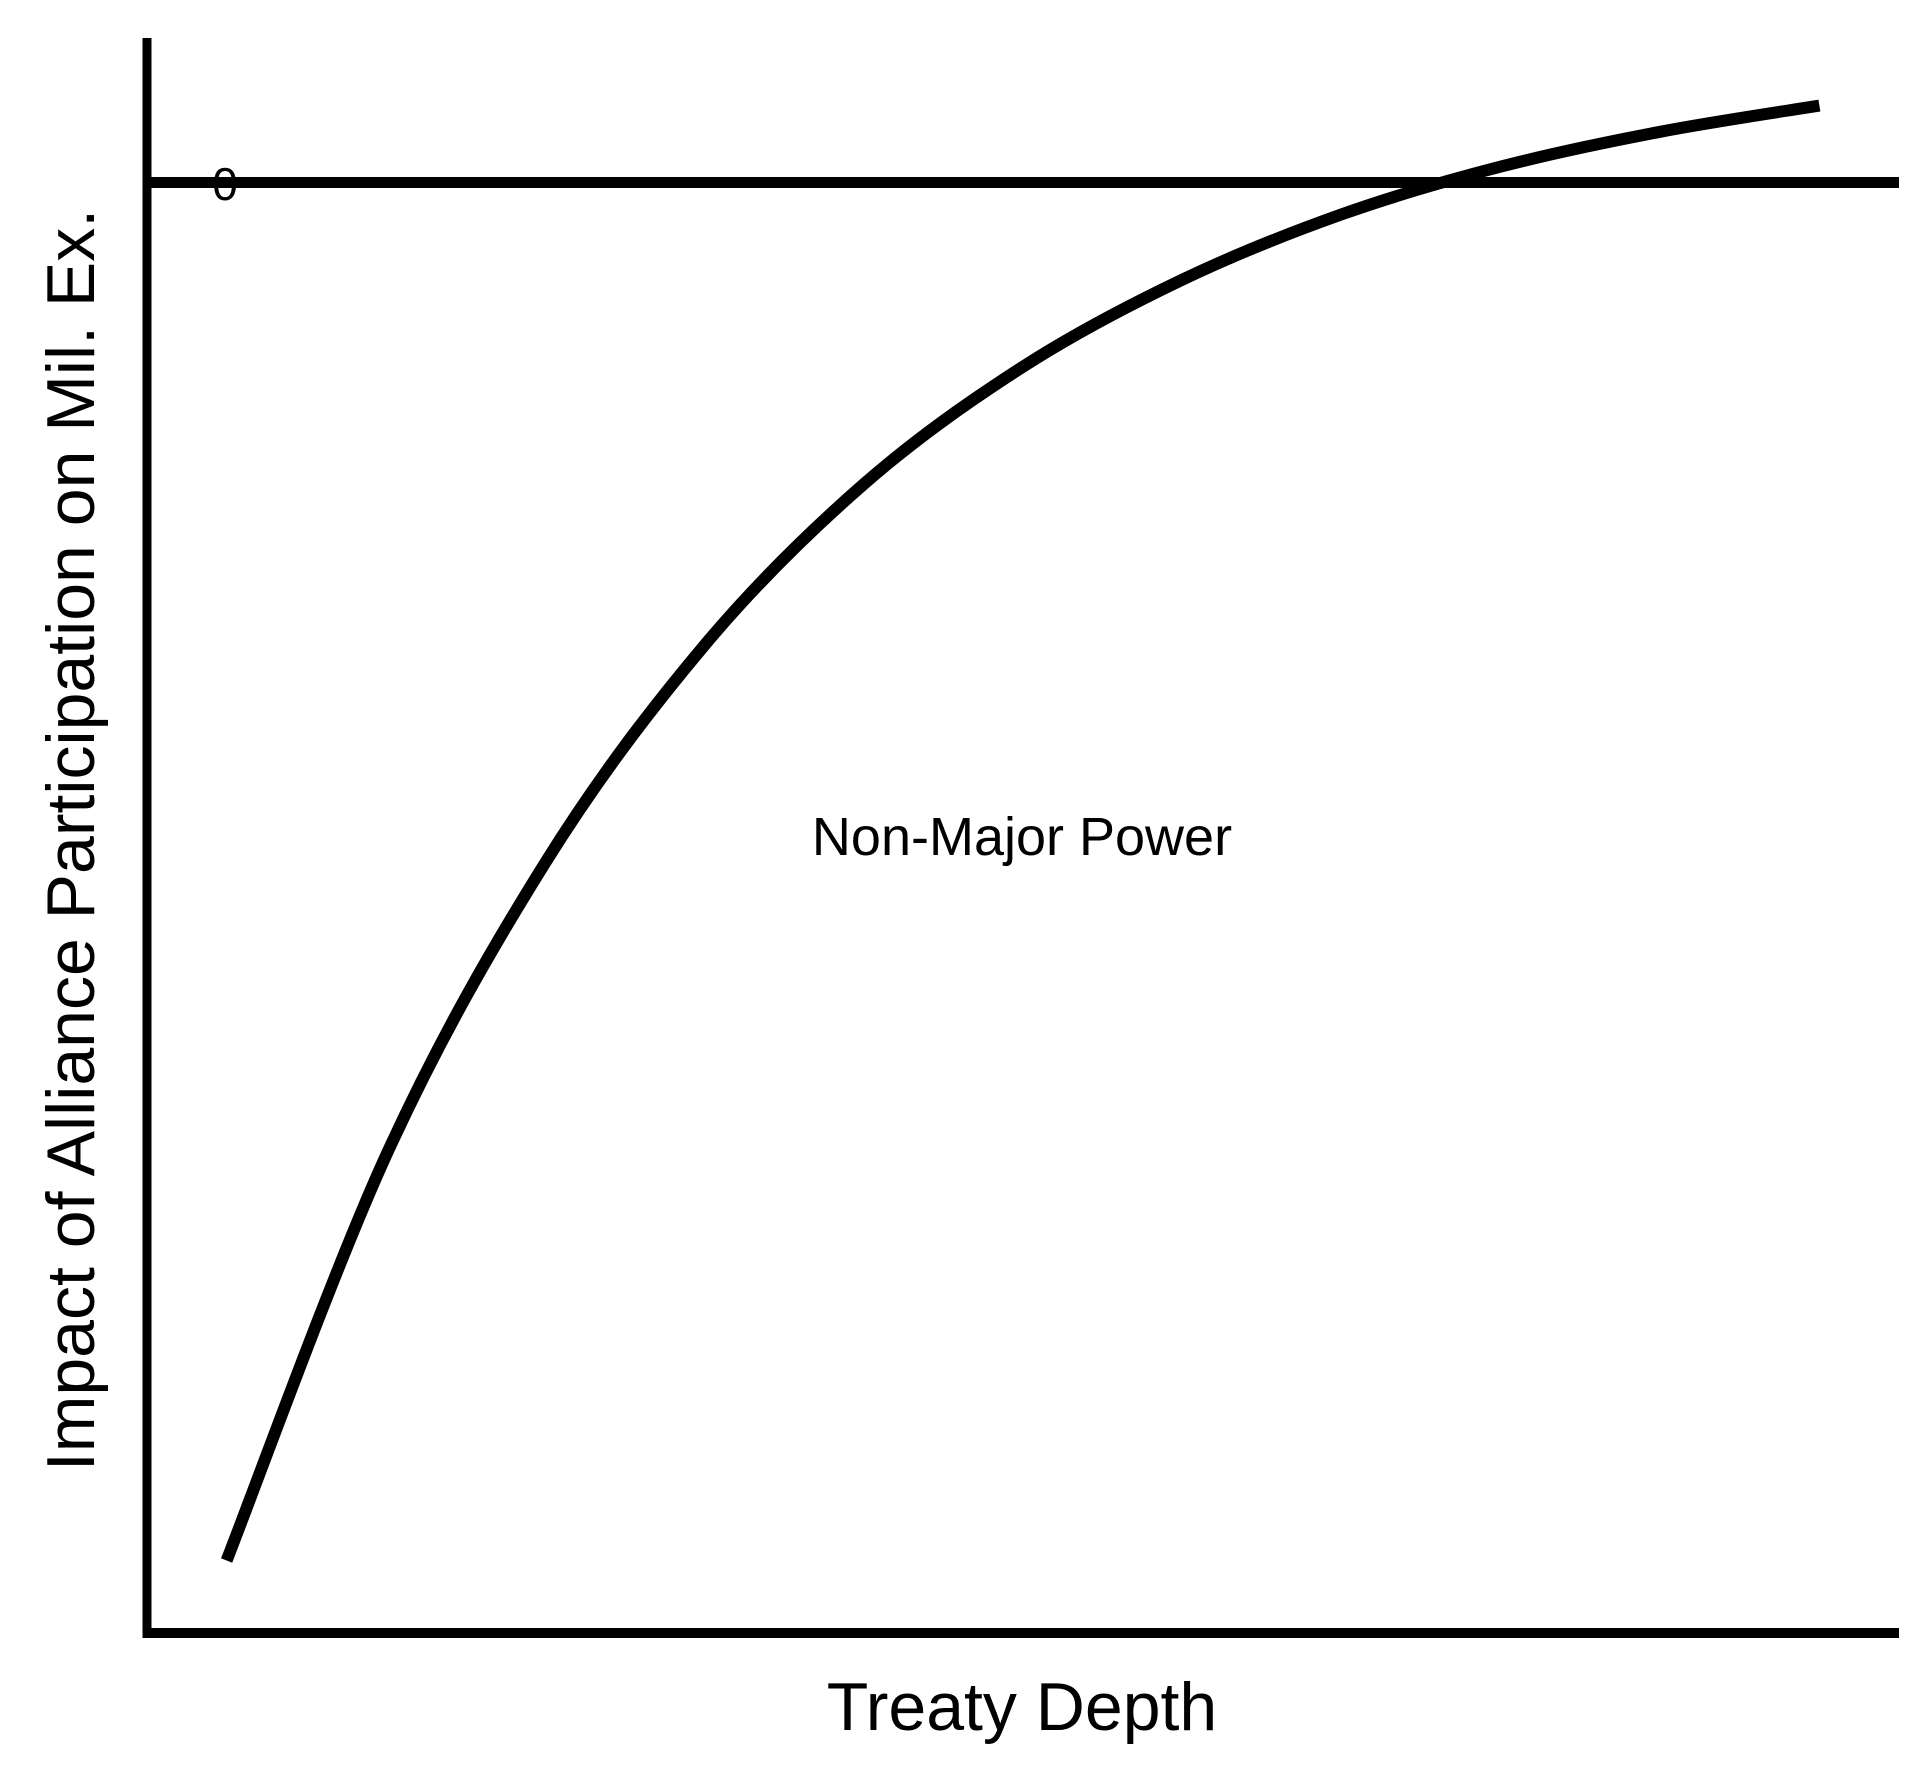  I want to click on zero-tick-label: 0, so click(225, 184).